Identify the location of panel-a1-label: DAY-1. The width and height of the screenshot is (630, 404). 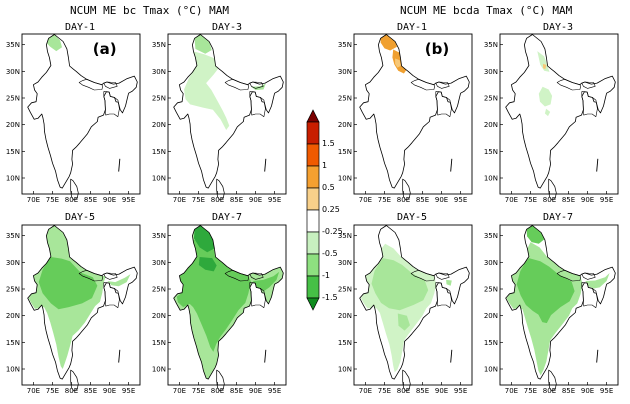
(80, 27).